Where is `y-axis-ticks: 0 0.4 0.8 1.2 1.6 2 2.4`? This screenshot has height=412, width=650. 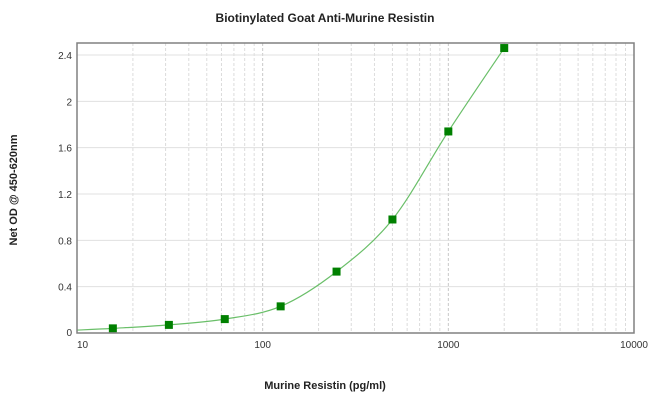 y-axis-ticks: 0 0.4 0.8 1.2 1.6 2 2.4 is located at coordinates (65, 195).